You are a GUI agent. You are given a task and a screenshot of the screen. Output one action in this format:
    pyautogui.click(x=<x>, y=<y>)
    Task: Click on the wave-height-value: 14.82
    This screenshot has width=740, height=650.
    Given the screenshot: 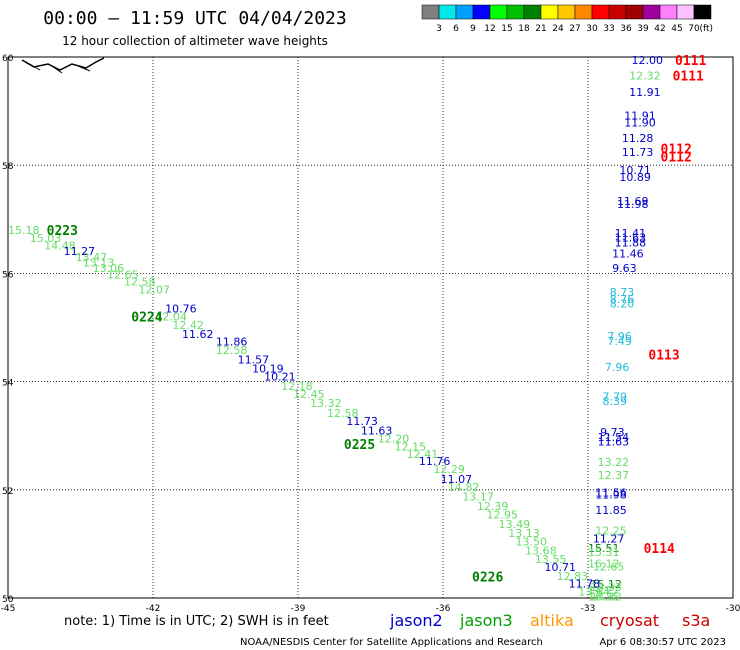 What is the action you would take?
    pyautogui.click(x=464, y=487)
    